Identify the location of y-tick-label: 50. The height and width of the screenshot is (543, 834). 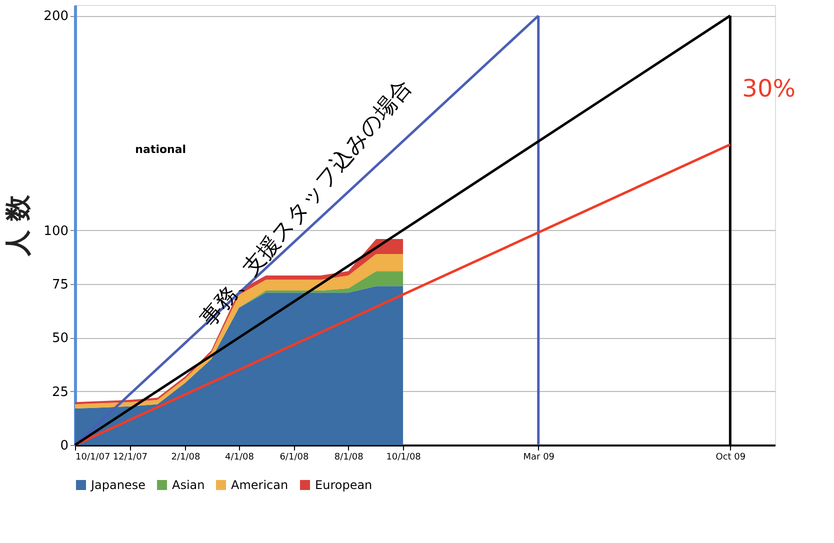
(60, 338).